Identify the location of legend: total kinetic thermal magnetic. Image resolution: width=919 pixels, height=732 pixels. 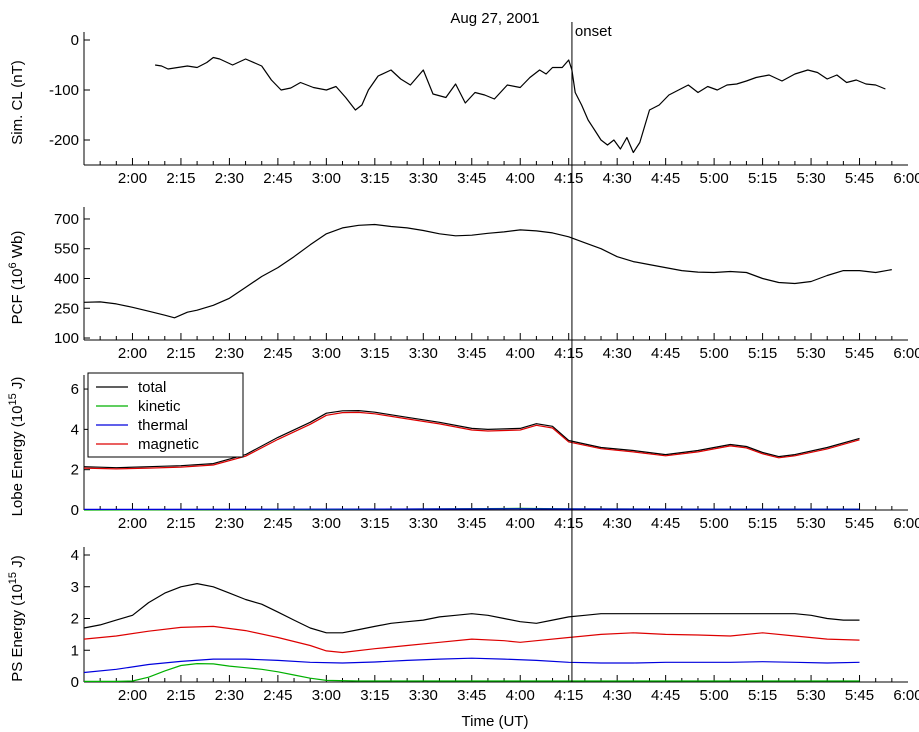
(165, 415).